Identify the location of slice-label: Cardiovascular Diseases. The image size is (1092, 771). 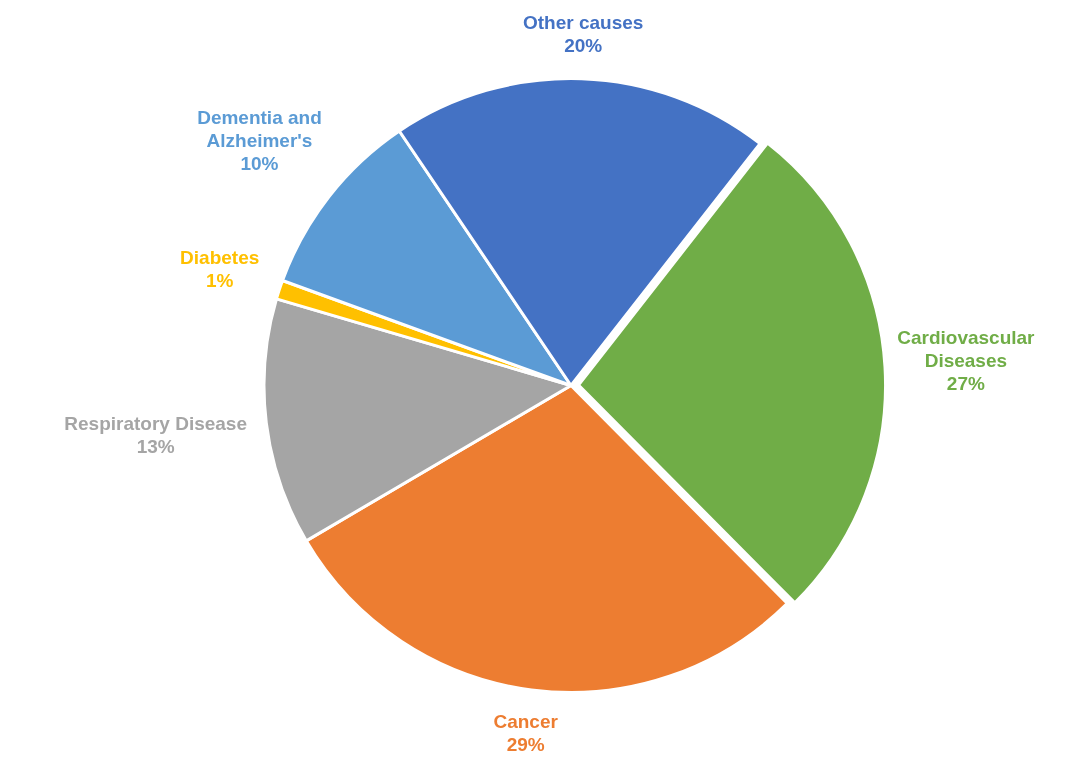
(966, 349).